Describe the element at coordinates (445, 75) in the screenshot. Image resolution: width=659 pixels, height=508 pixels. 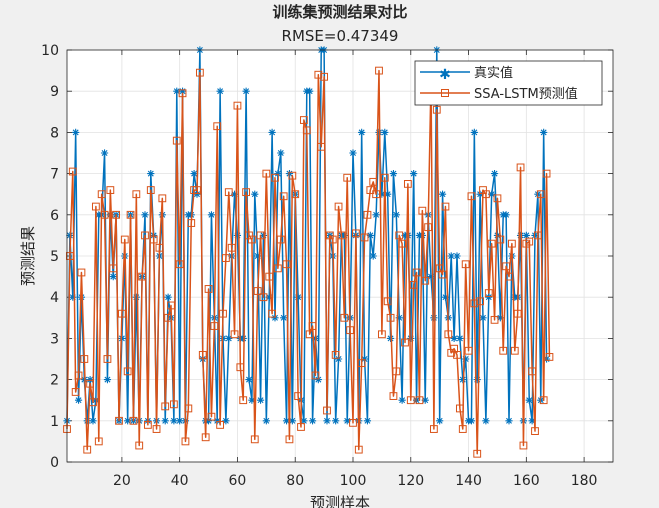
I see `legend-marker-true: ✱` at that location.